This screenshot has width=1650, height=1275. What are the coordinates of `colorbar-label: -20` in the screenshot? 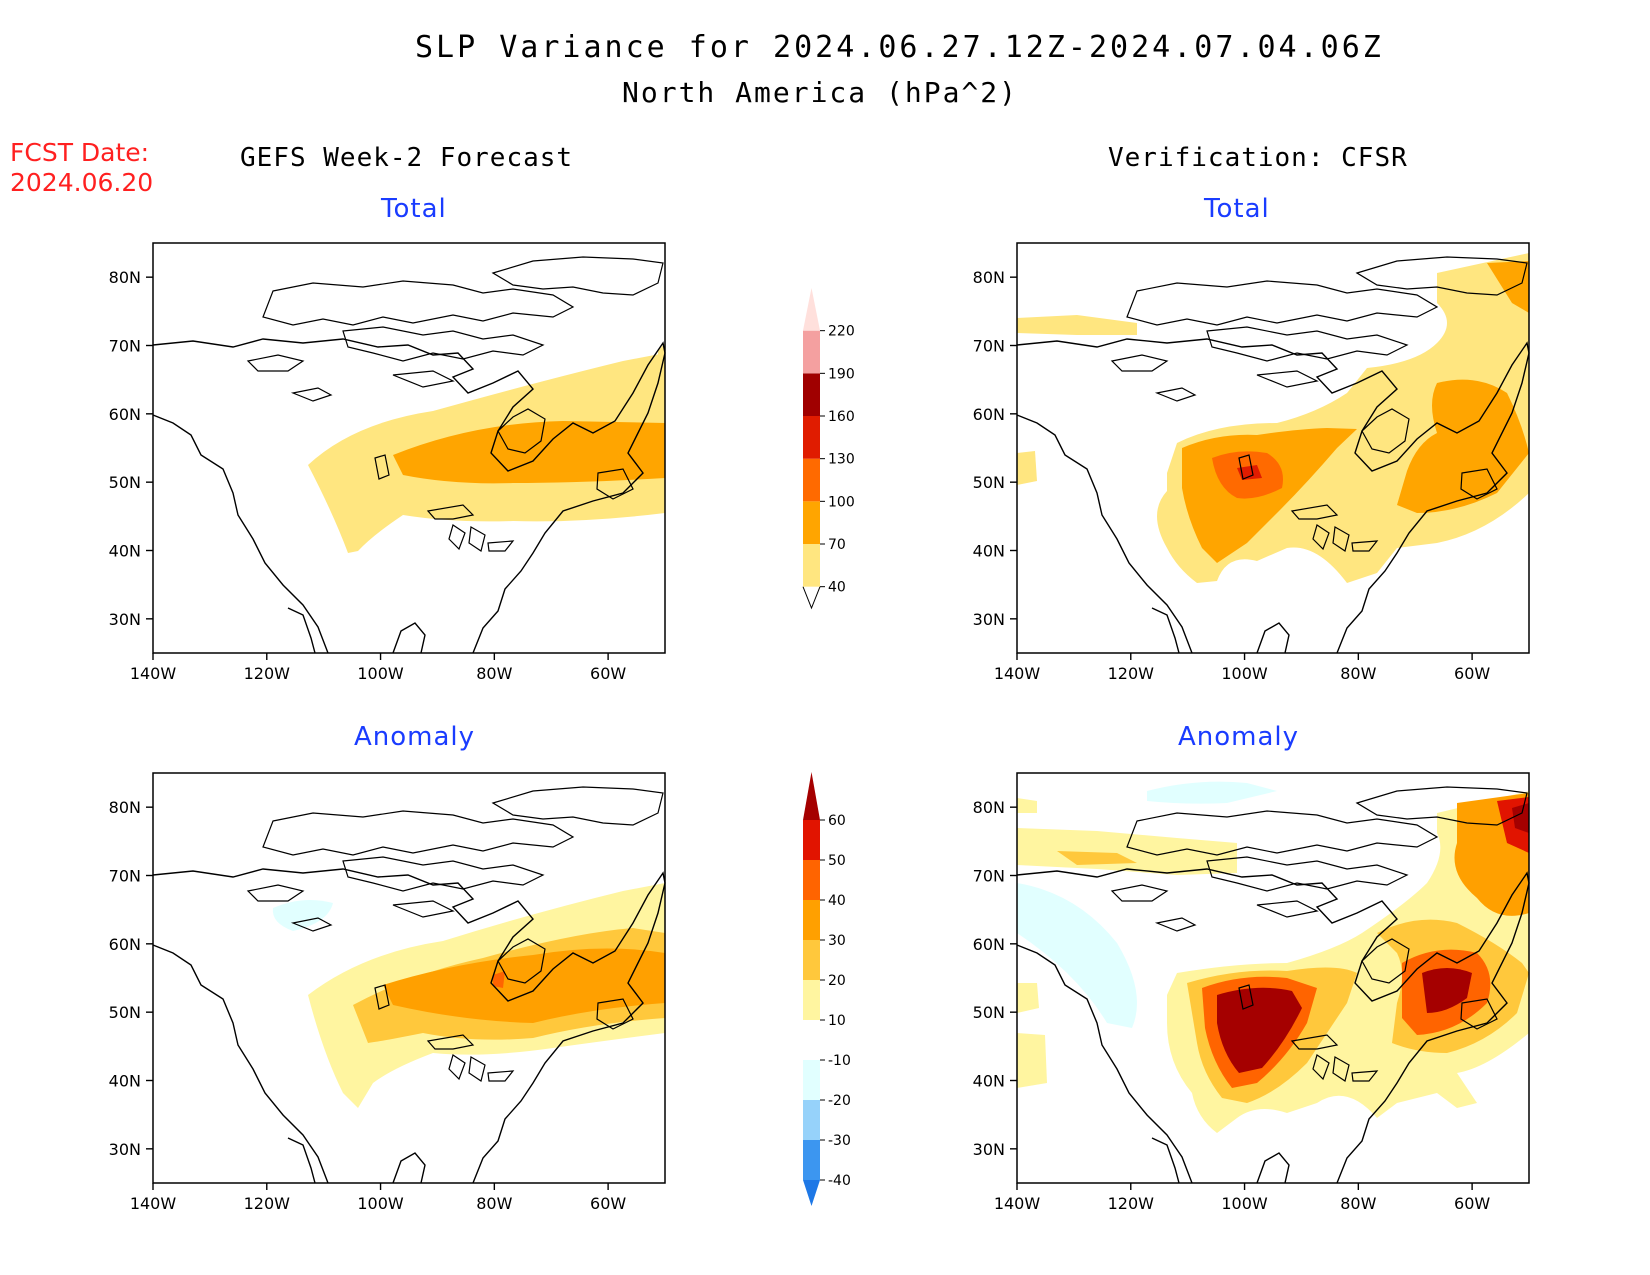 It's located at (839, 1101).